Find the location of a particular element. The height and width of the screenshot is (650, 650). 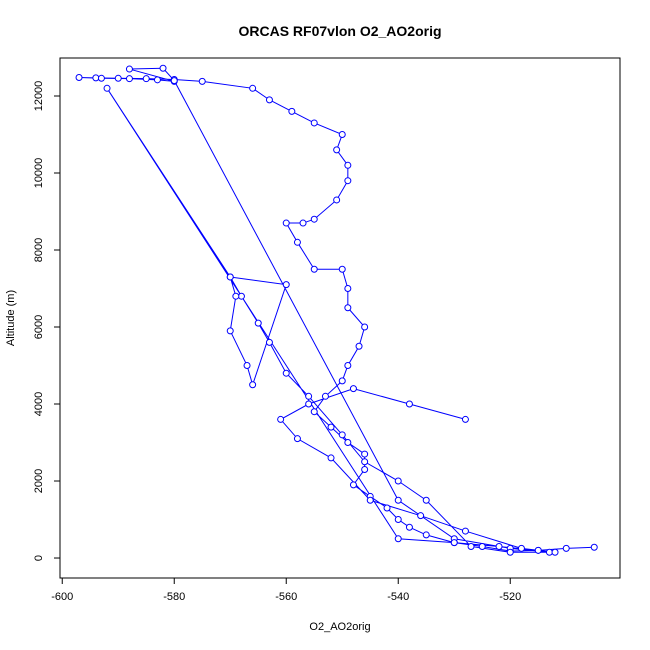

y-tick-label: 2000 is located at coordinates (39, 481).